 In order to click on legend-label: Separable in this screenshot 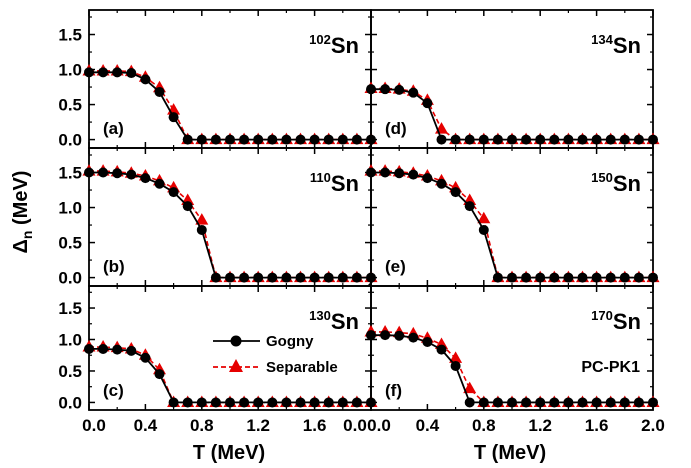, I will do `click(302, 367)`.